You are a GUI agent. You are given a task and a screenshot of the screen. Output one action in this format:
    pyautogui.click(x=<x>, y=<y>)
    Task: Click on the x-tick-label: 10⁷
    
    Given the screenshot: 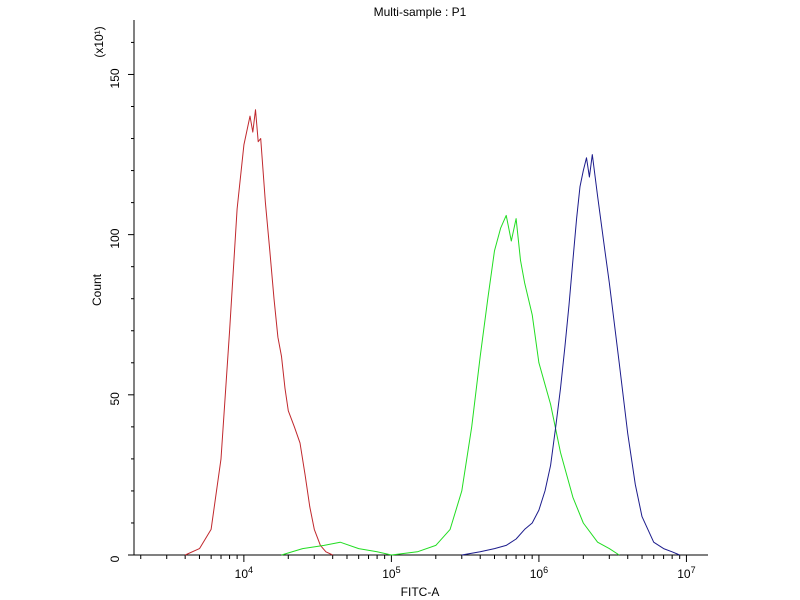 What is the action you would take?
    pyautogui.click(x=686, y=573)
    